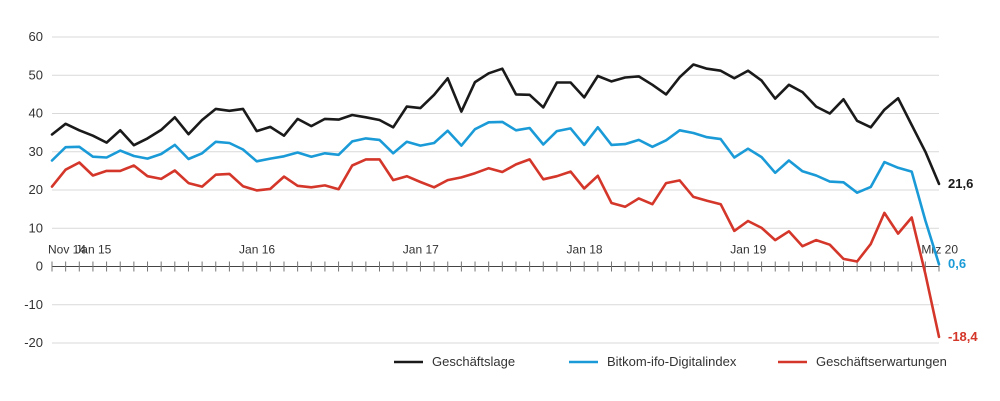  I want to click on series-end-value-label: -18,4, so click(963, 336).